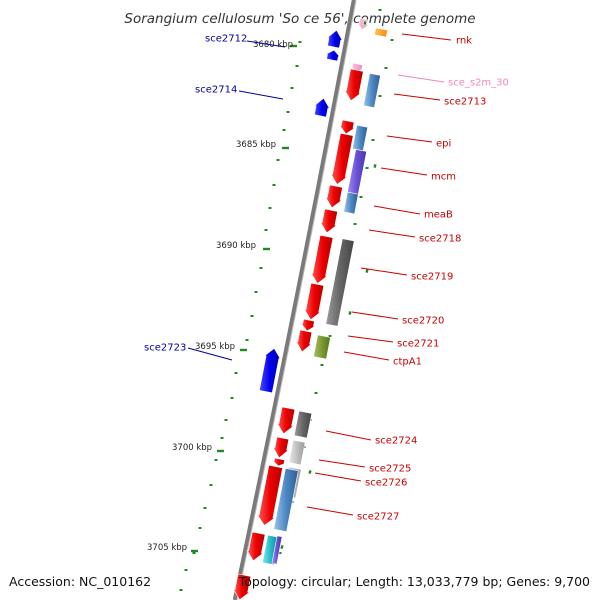  I want to click on gene-label-sce2718: sce2718, so click(440, 239).